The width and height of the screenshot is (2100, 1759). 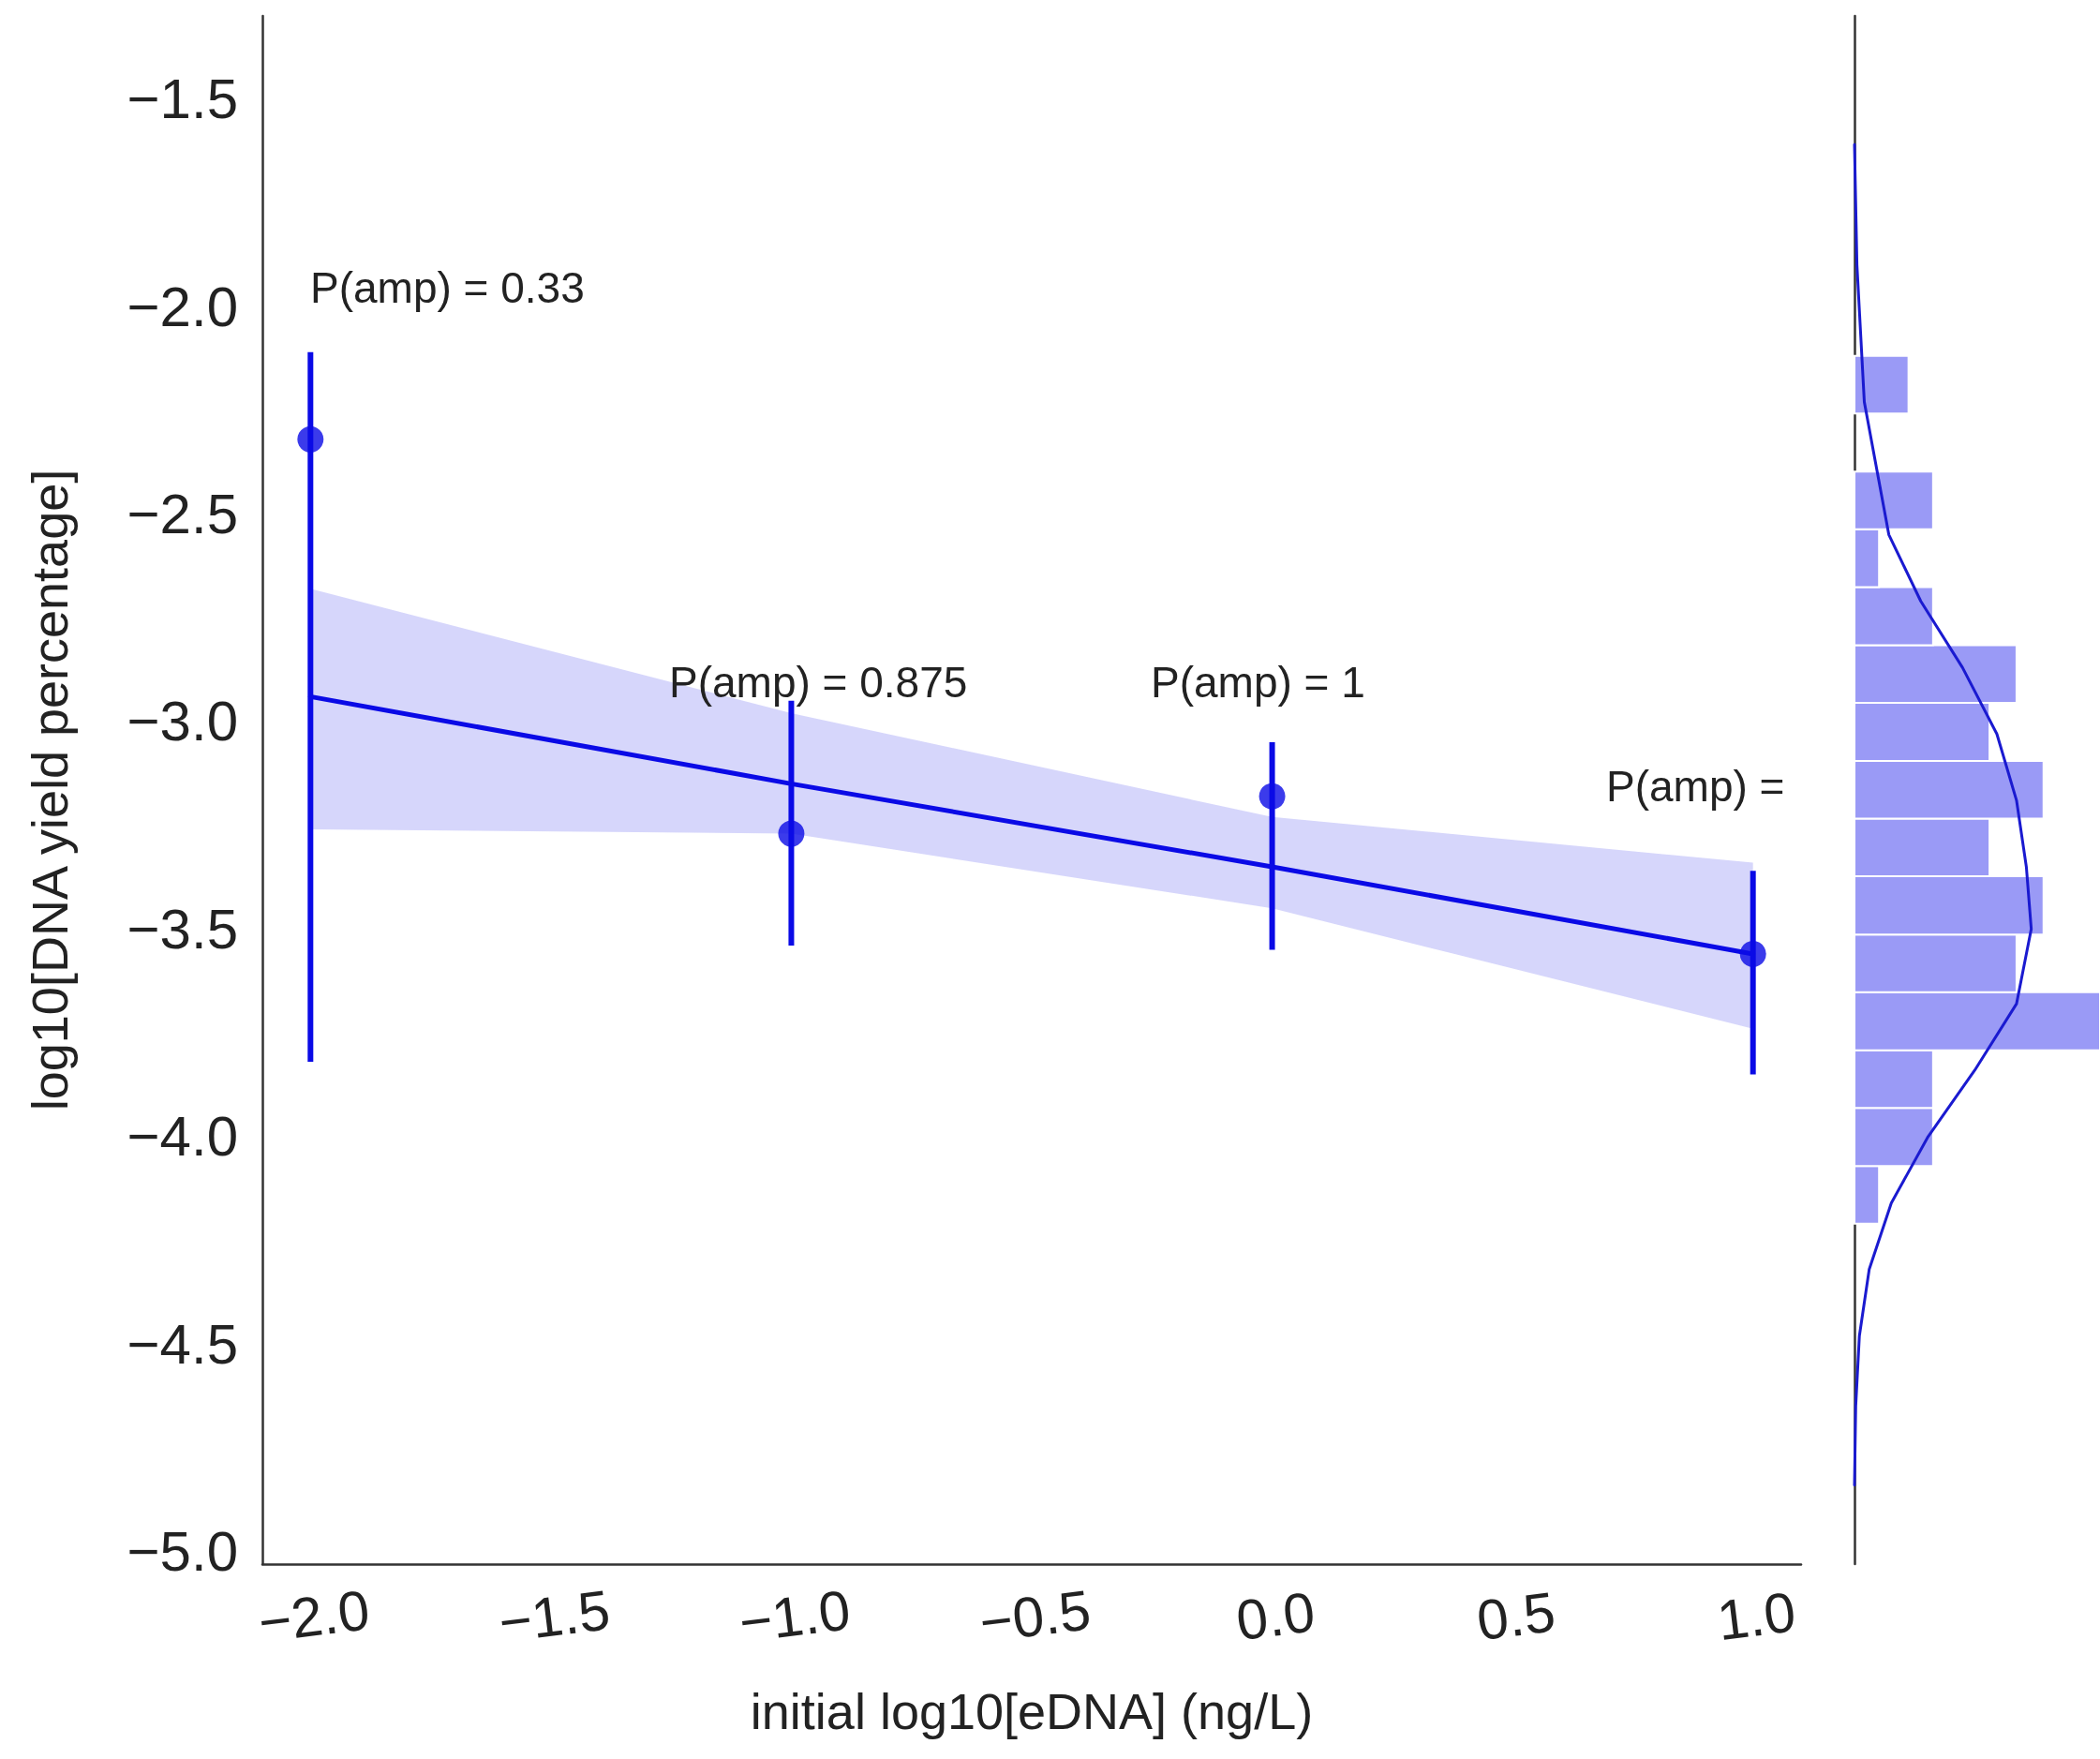 I want to click on y-tick-label: −2.0, so click(x=182, y=306).